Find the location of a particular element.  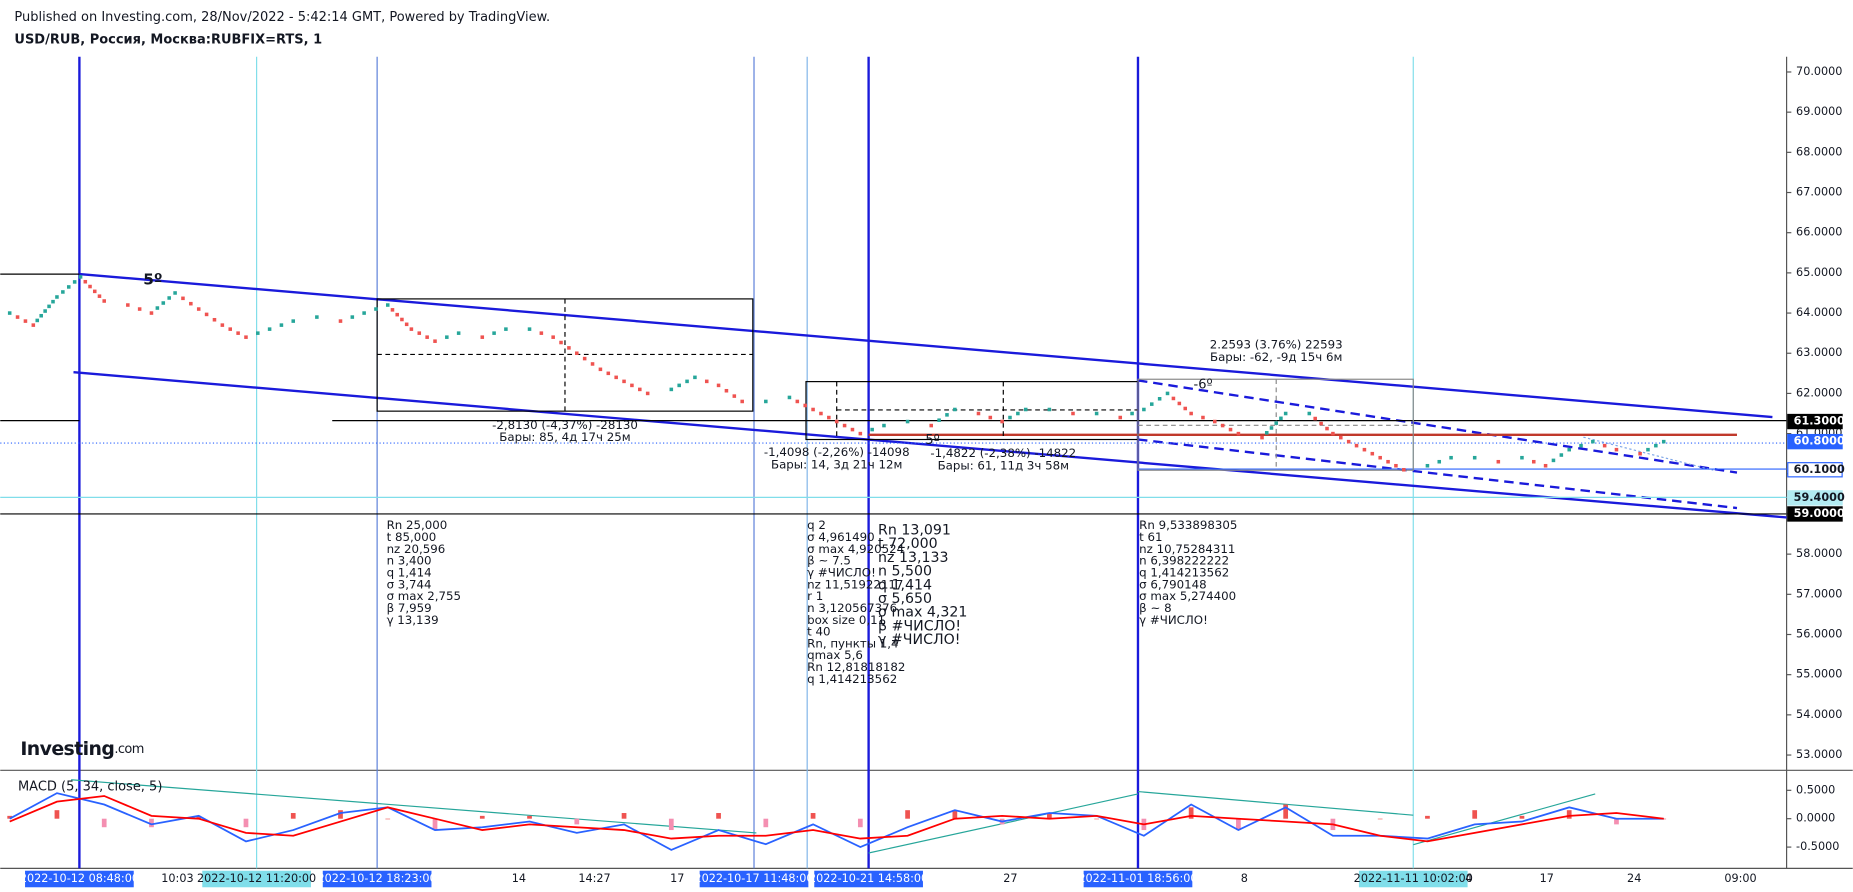

symbol-title: USD/RUB, Россия, Москва:RUBFIX=RTS, 1 is located at coordinates (168, 40).